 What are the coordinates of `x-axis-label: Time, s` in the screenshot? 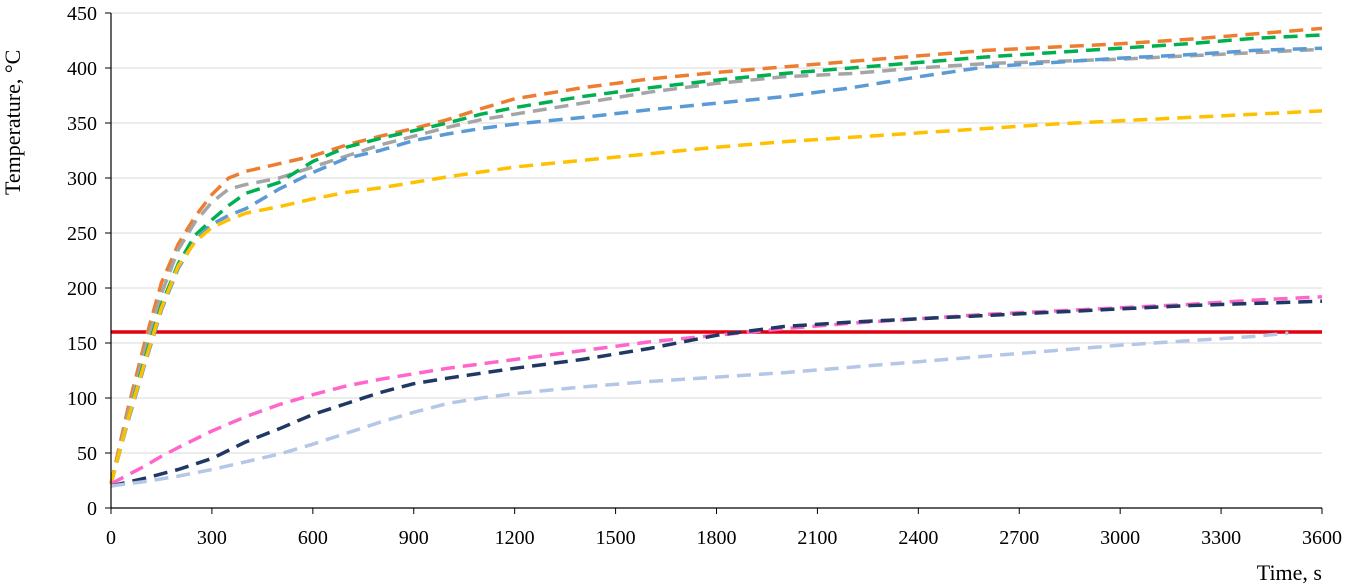 It's located at (1289, 572).